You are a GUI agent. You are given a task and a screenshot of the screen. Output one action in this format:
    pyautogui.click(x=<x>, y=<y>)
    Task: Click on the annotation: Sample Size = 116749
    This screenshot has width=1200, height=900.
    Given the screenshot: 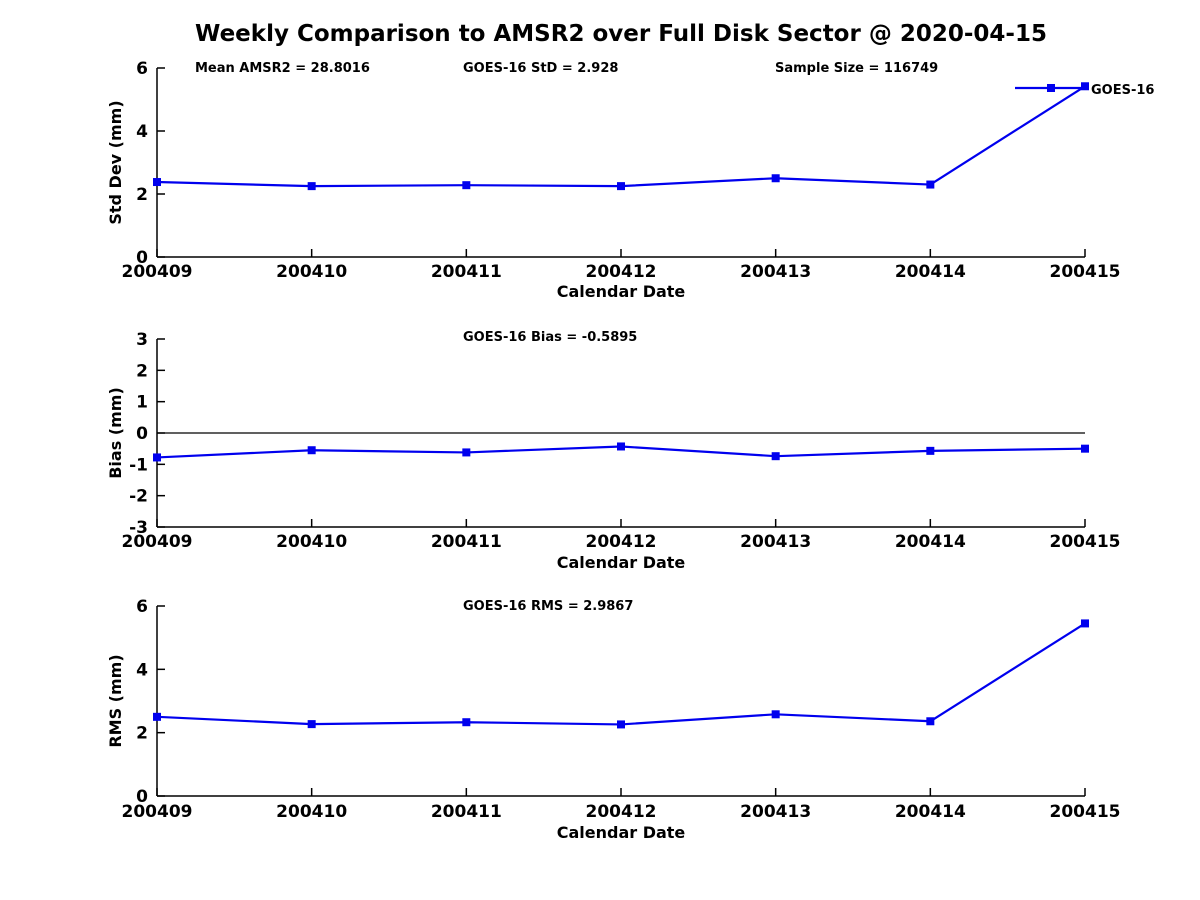 What is the action you would take?
    pyautogui.click(x=856, y=68)
    